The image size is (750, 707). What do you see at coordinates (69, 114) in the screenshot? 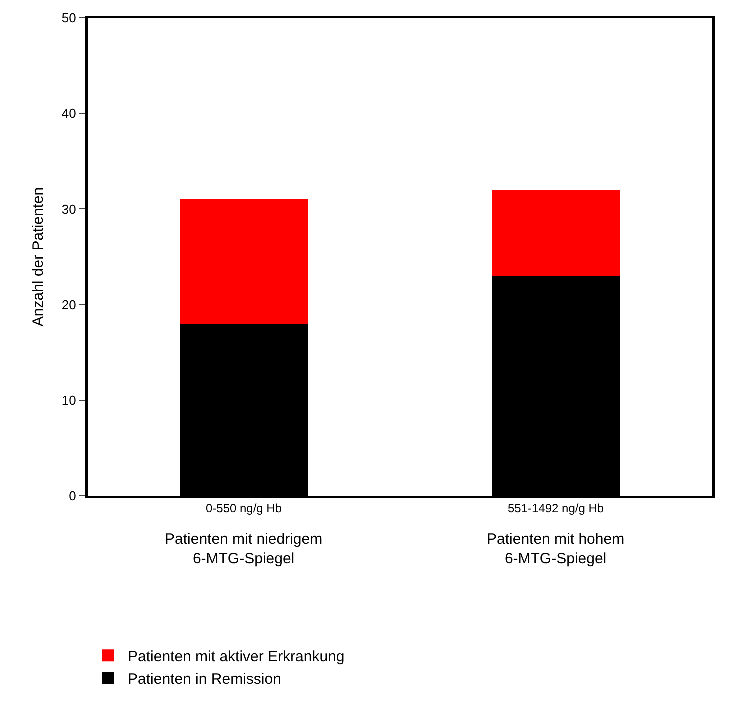
I see `y-tick-label: 40` at bounding box center [69, 114].